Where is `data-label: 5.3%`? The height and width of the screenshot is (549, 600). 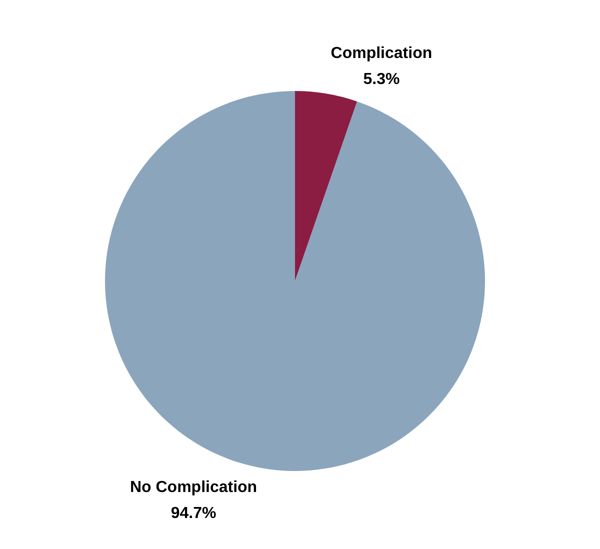
data-label: 5.3% is located at coordinates (381, 79).